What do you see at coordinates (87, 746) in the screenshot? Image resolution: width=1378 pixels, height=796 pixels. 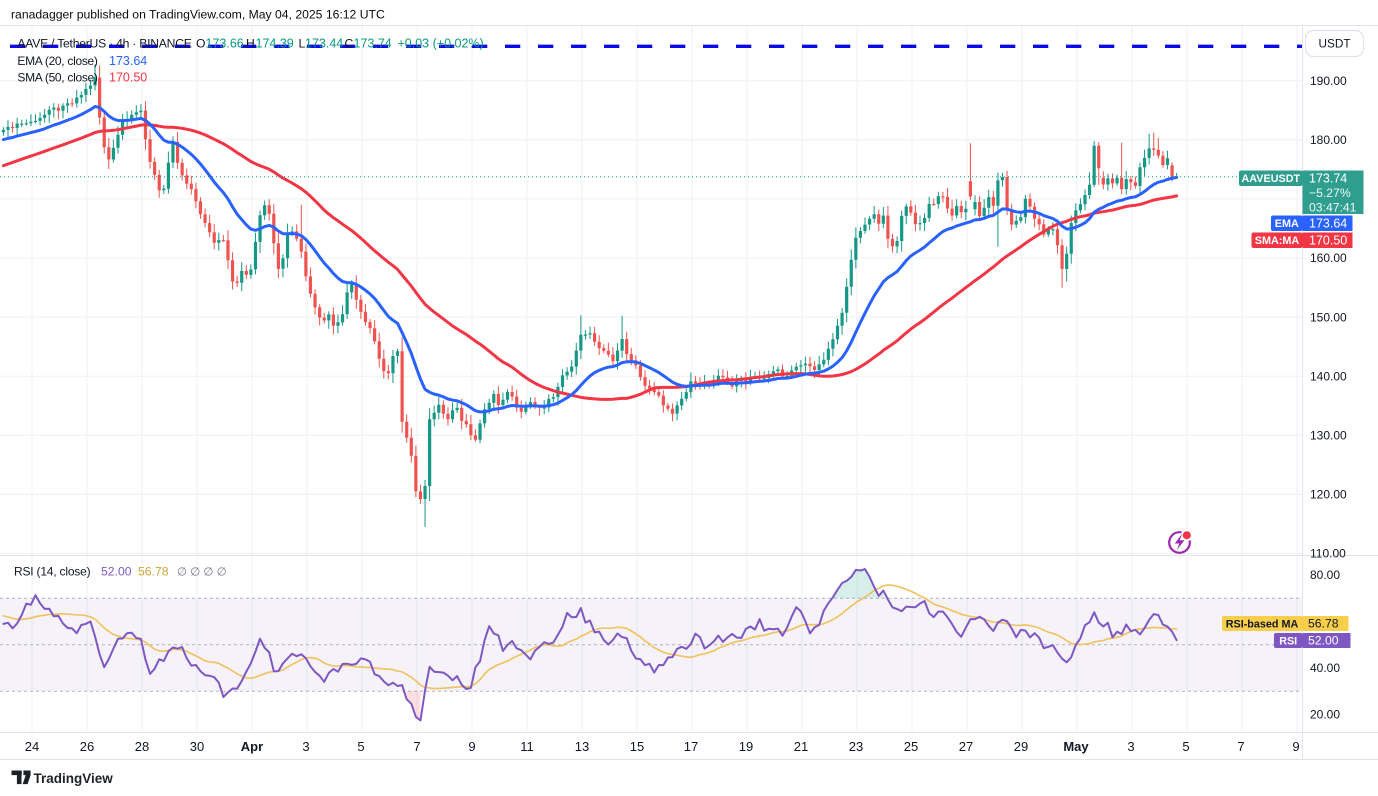 I see `svg-text: 26` at bounding box center [87, 746].